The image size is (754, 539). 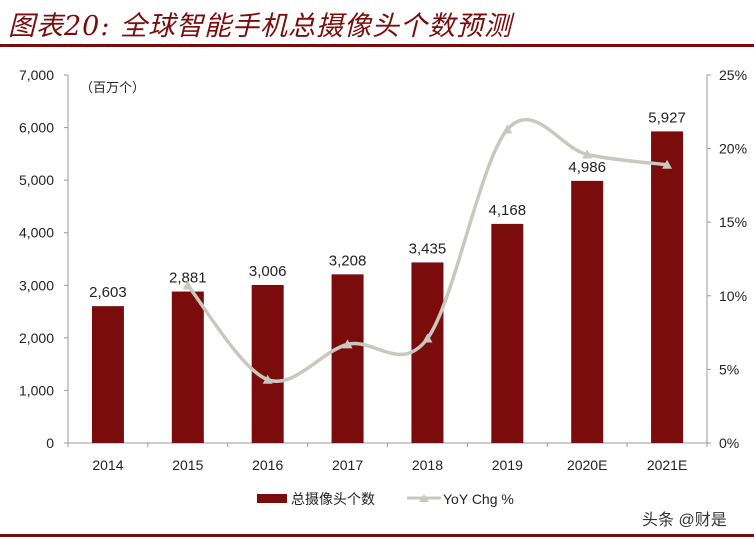 What do you see at coordinates (108, 292) in the screenshot?
I see `bar-data-label: 2,603` at bounding box center [108, 292].